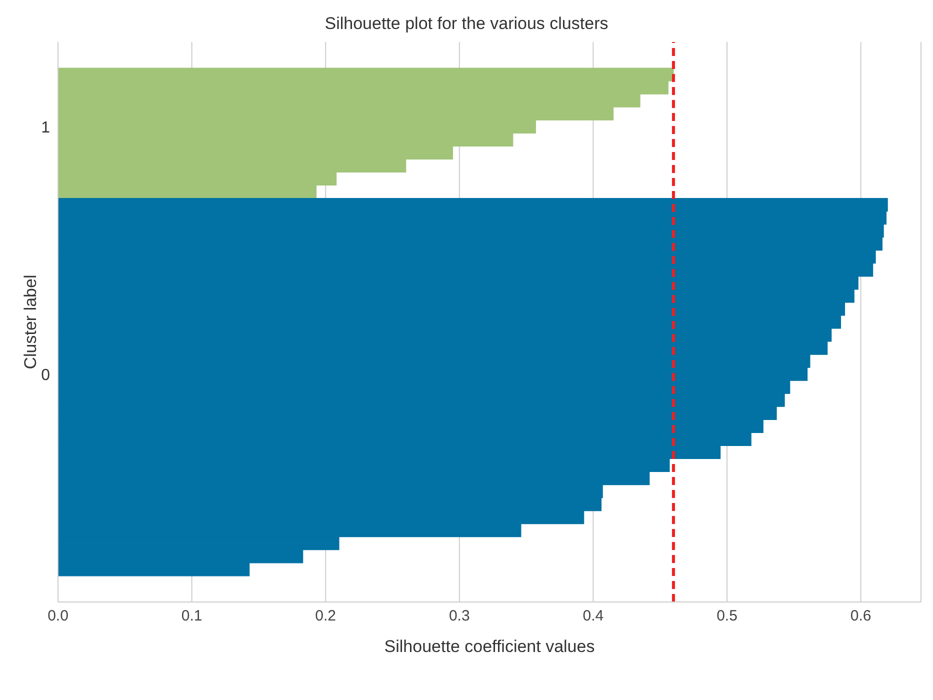 This screenshot has width=933, height=700. I want to click on y-tick-label: 1, so click(45, 127).